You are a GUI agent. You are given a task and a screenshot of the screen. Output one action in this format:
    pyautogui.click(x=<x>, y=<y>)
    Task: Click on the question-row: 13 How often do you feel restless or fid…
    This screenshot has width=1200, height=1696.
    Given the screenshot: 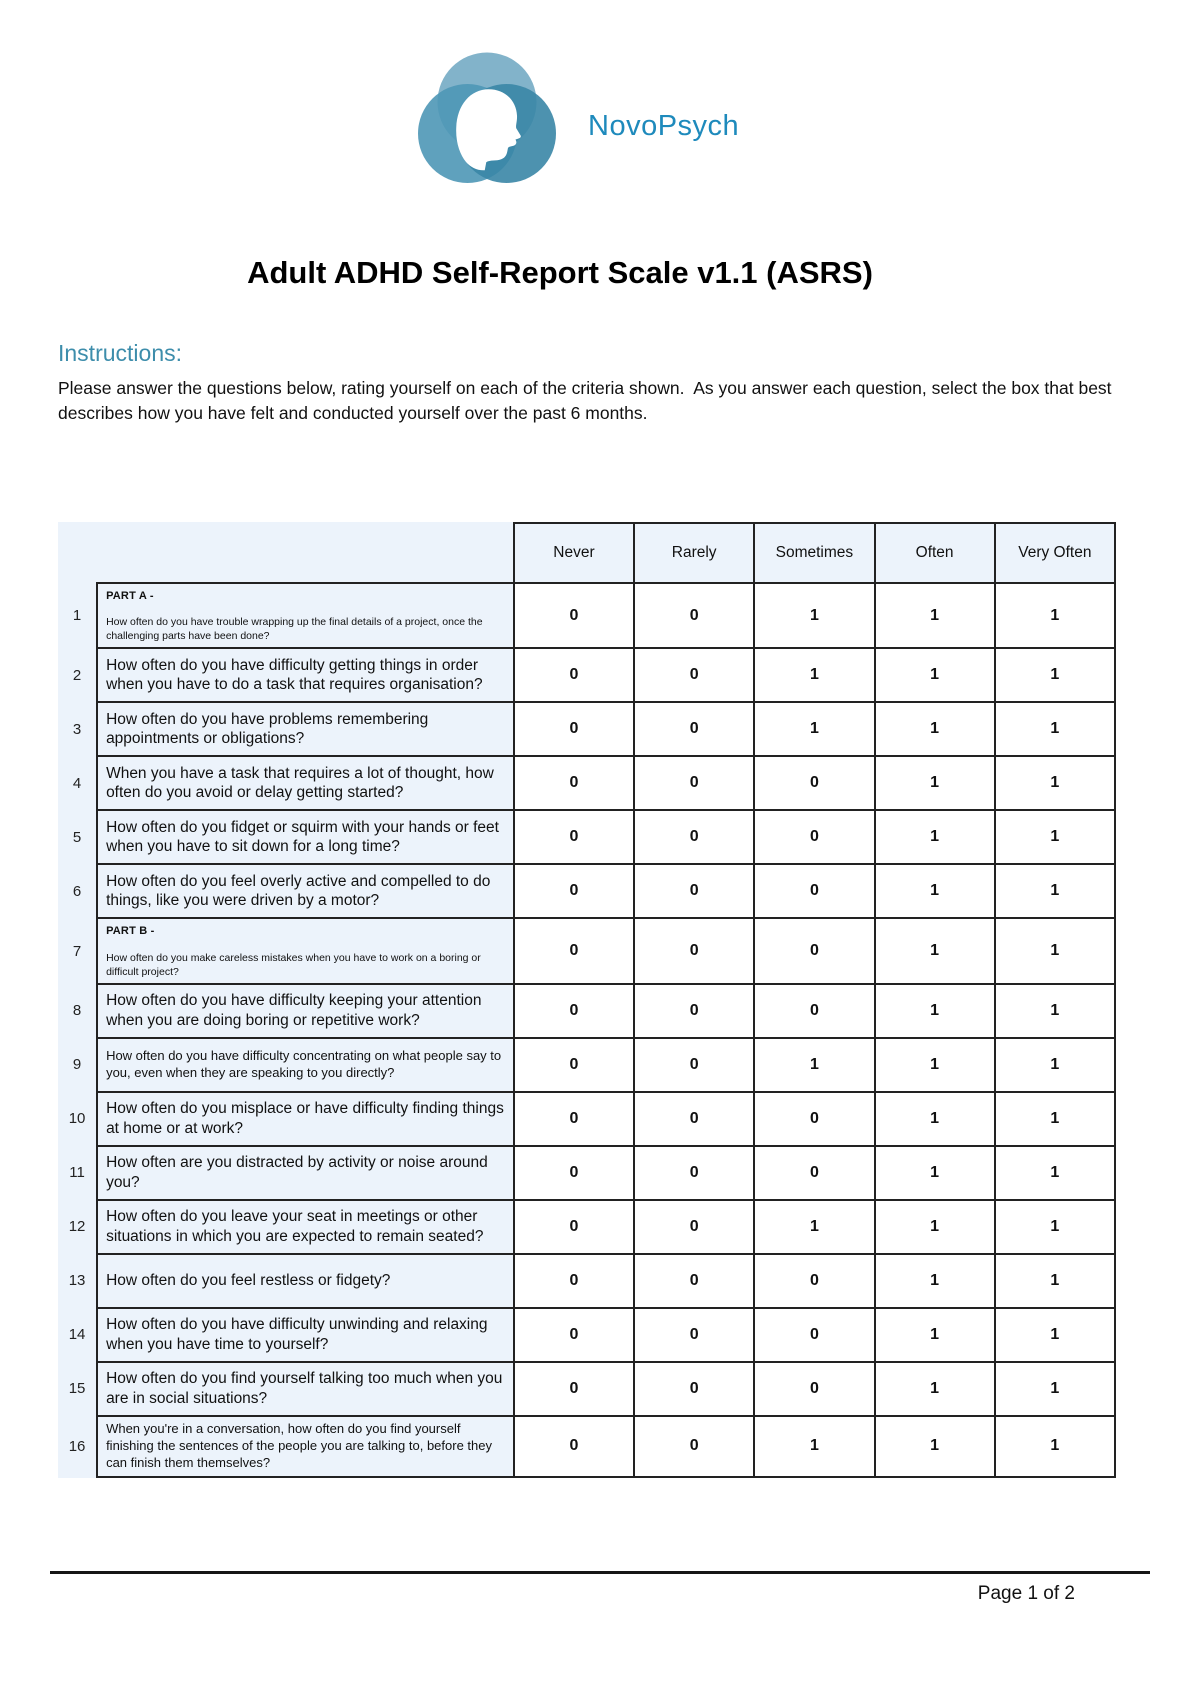 What is the action you would take?
    pyautogui.click(x=587, y=1280)
    